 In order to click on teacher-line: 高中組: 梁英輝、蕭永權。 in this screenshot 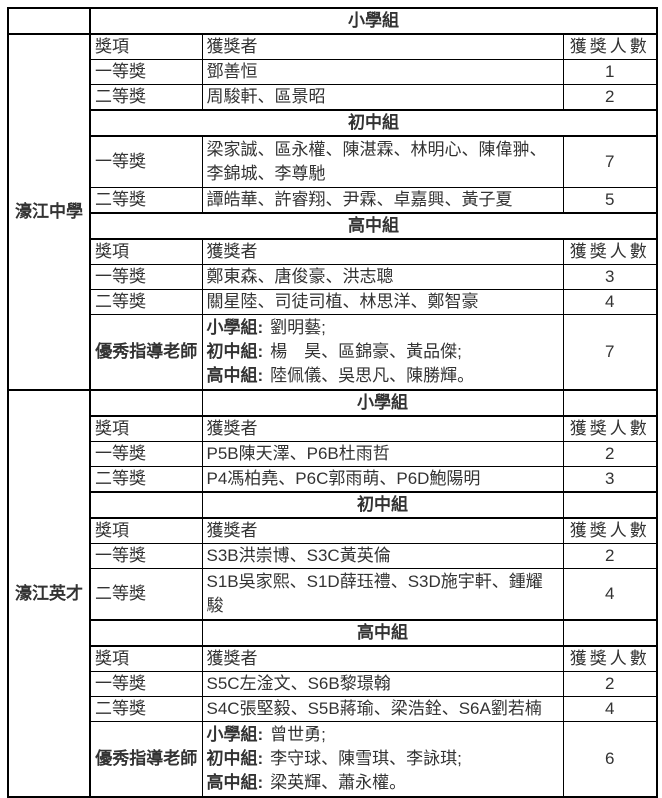, I will do `click(383, 783)`.